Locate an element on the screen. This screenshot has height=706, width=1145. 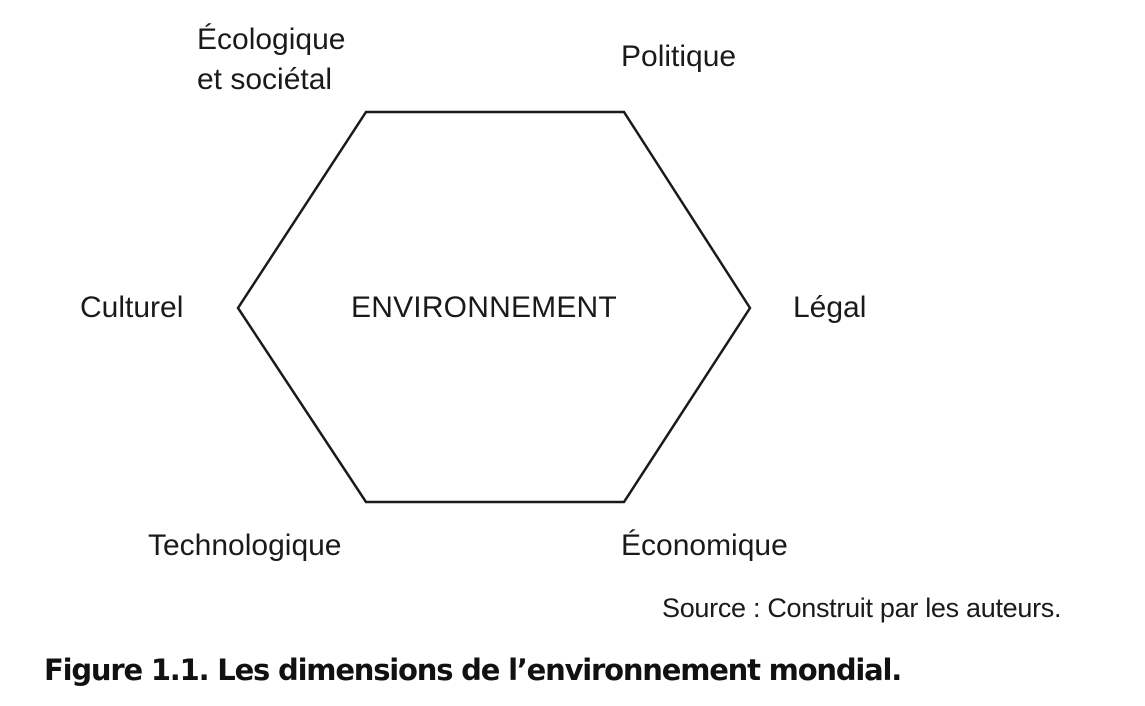
label-legal: Légal is located at coordinates (830, 307).